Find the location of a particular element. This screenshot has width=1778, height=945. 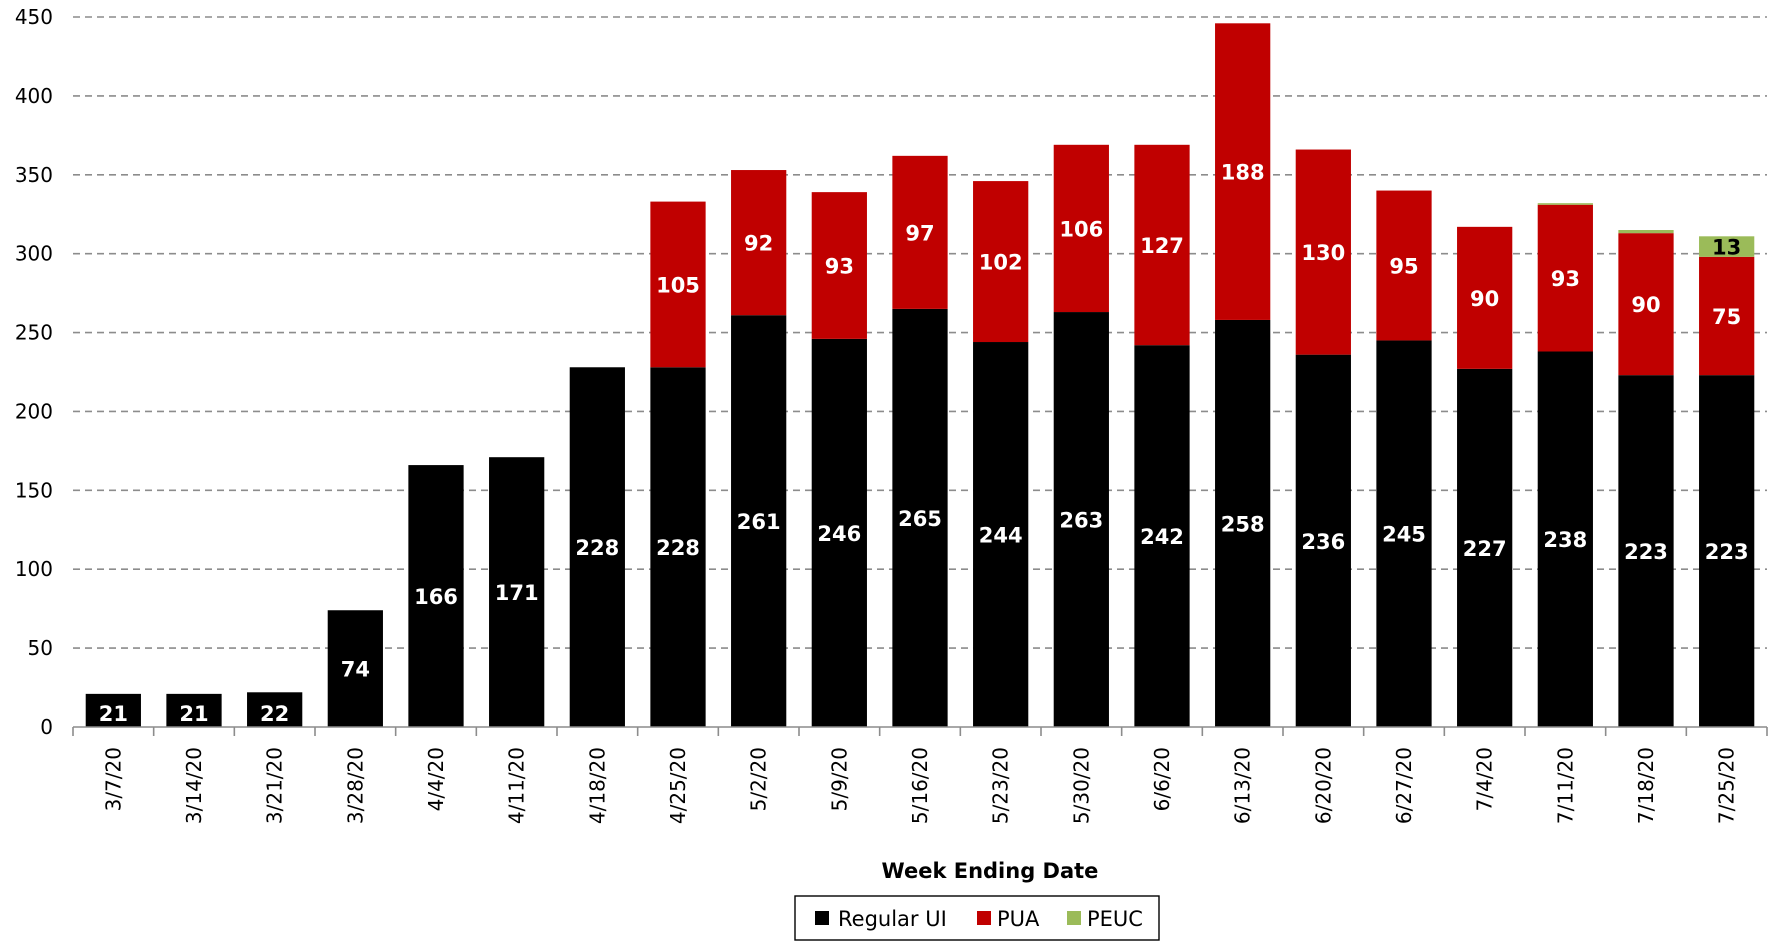

x-axis-title: Week Ending Date is located at coordinates (990, 871).